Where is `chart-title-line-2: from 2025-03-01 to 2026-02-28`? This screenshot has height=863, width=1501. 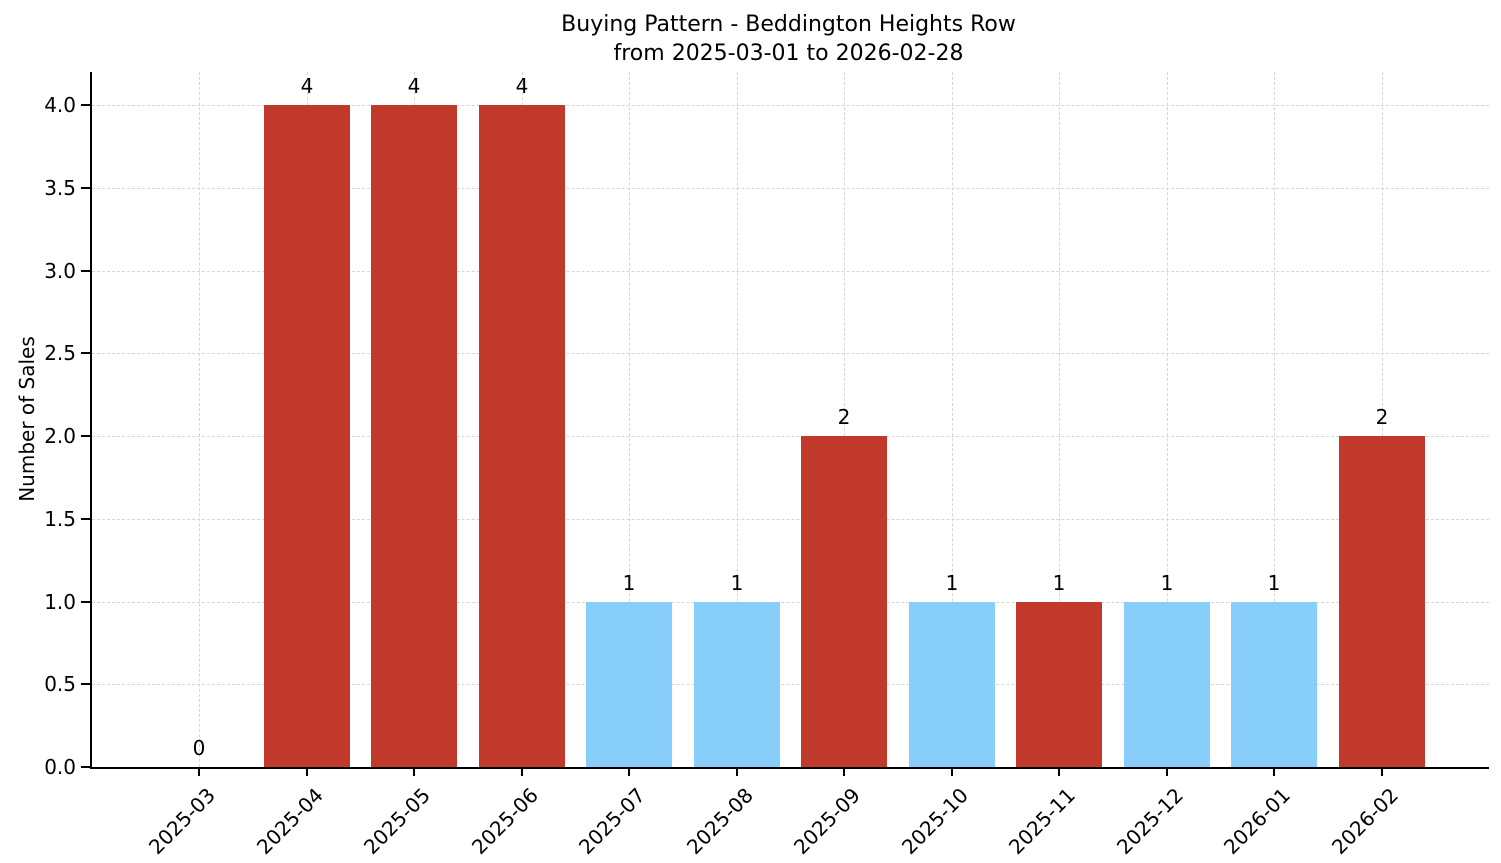
chart-title-line-2: from 2025-03-01 to 2026-02-28 is located at coordinates (788, 54).